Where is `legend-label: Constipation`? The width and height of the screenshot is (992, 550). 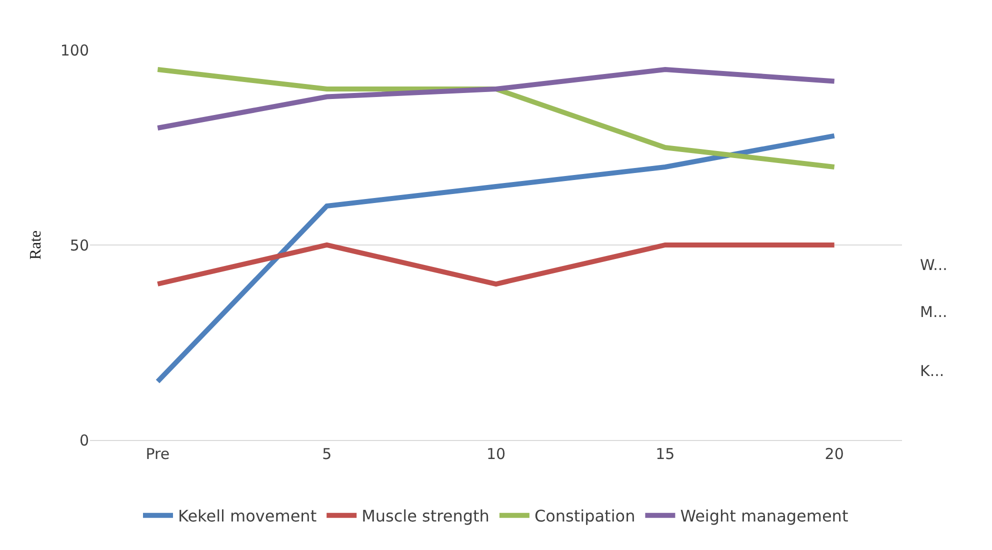 legend-label: Constipation is located at coordinates (585, 516).